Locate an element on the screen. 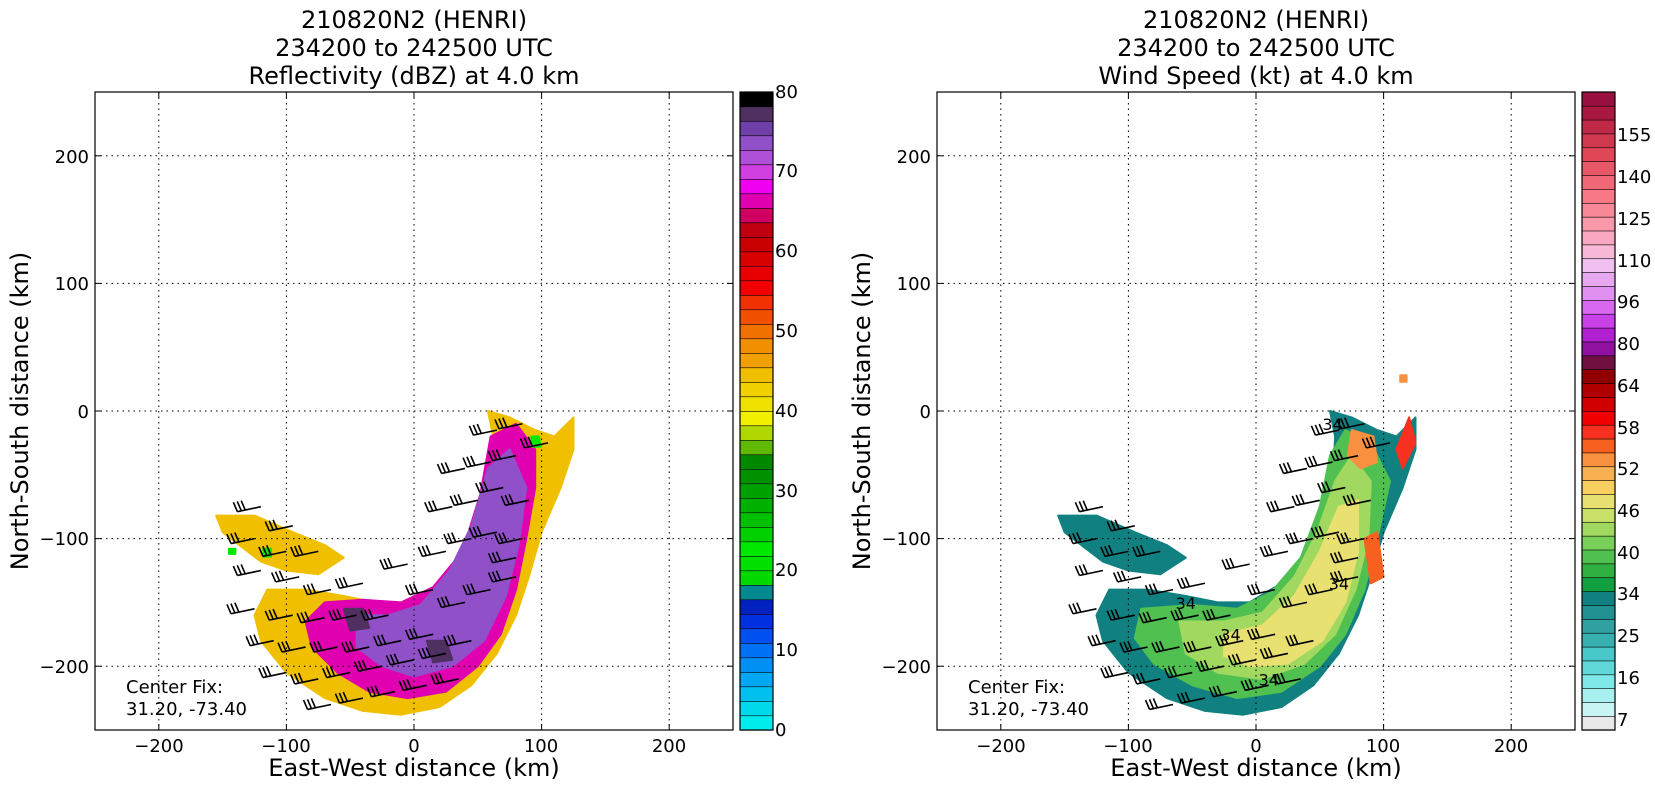 This screenshot has width=1655, height=787. colorbar-tick-label: 80 is located at coordinates (1628, 344).